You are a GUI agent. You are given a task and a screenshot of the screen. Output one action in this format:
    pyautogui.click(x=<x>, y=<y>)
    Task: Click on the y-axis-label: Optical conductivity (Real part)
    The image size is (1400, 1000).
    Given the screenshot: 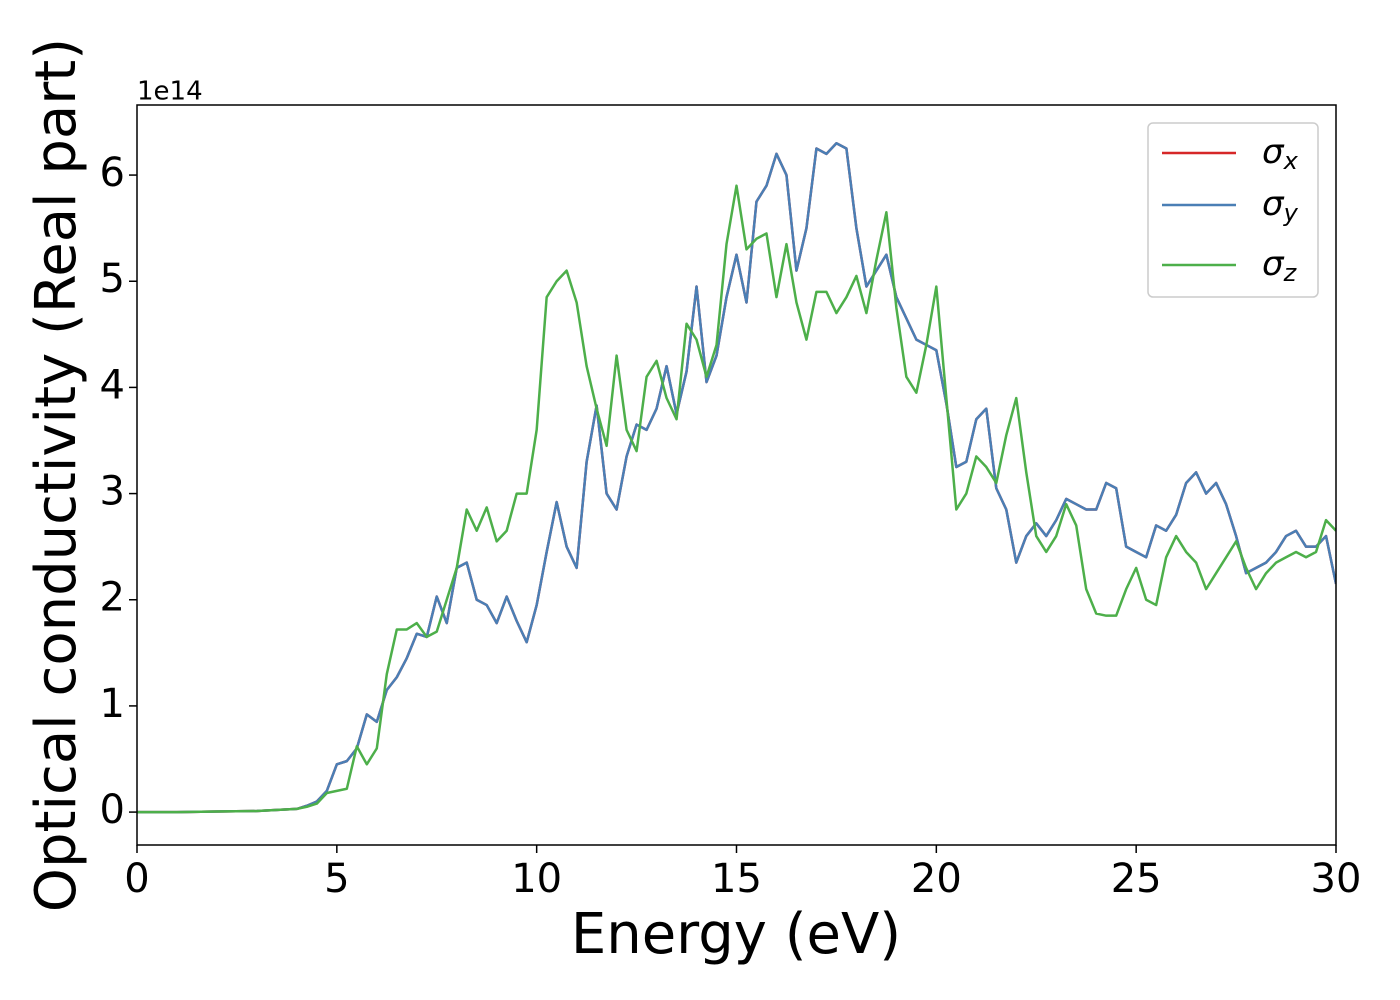 What is the action you would take?
    pyautogui.click(x=56, y=475)
    